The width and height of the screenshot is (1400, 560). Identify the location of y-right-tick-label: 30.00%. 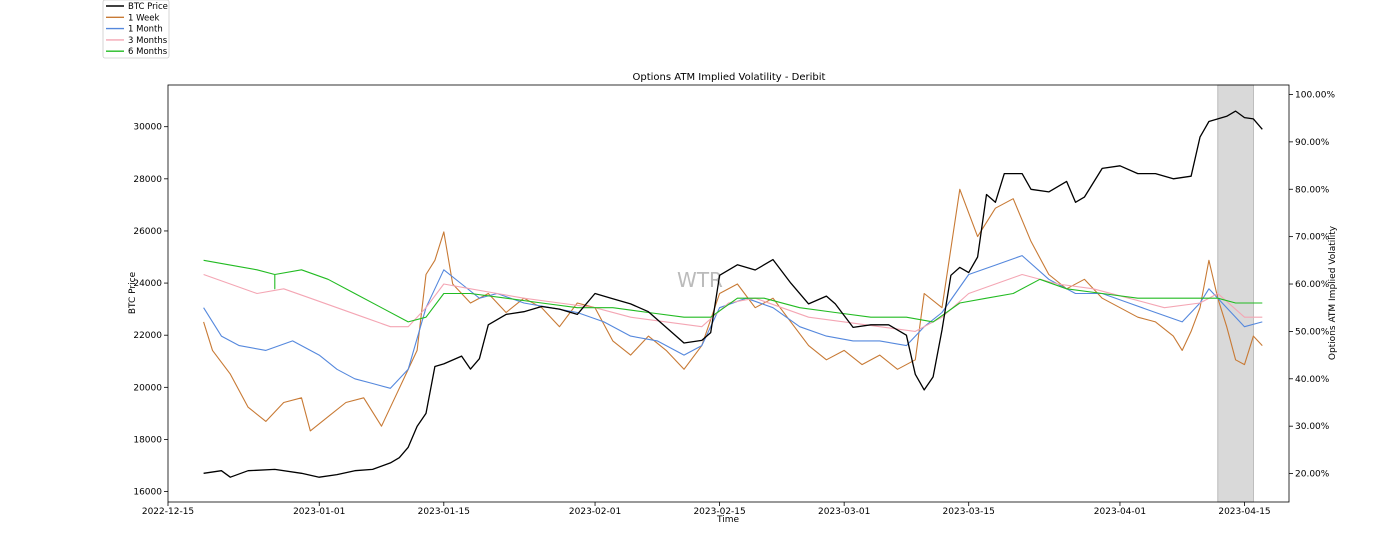
(1312, 427).